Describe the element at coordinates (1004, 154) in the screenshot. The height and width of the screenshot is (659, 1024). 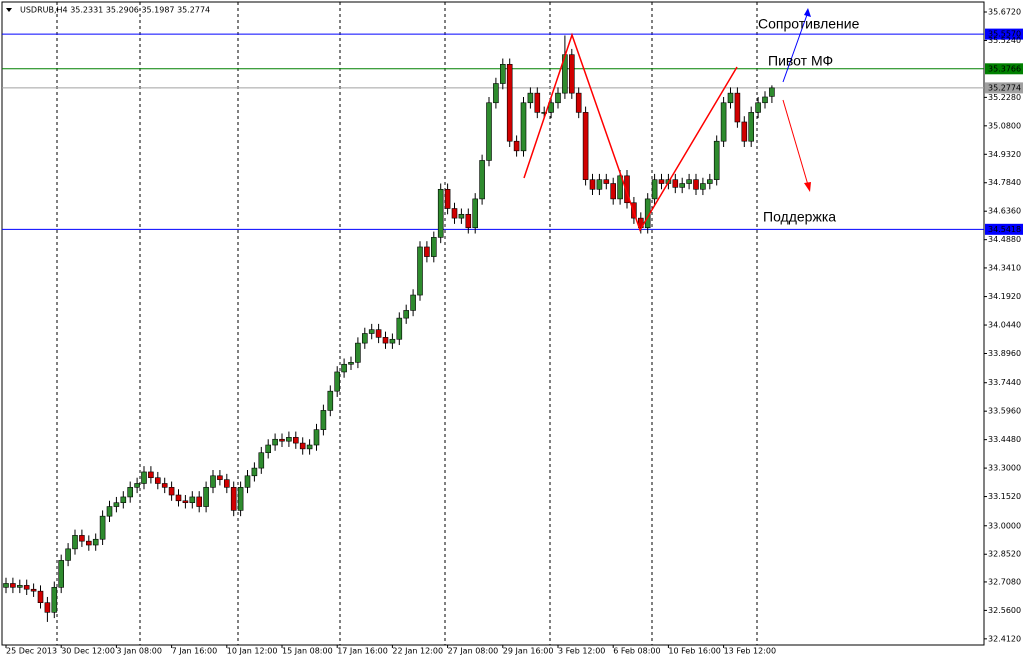
I see `y-tick-label: 34.9320` at that location.